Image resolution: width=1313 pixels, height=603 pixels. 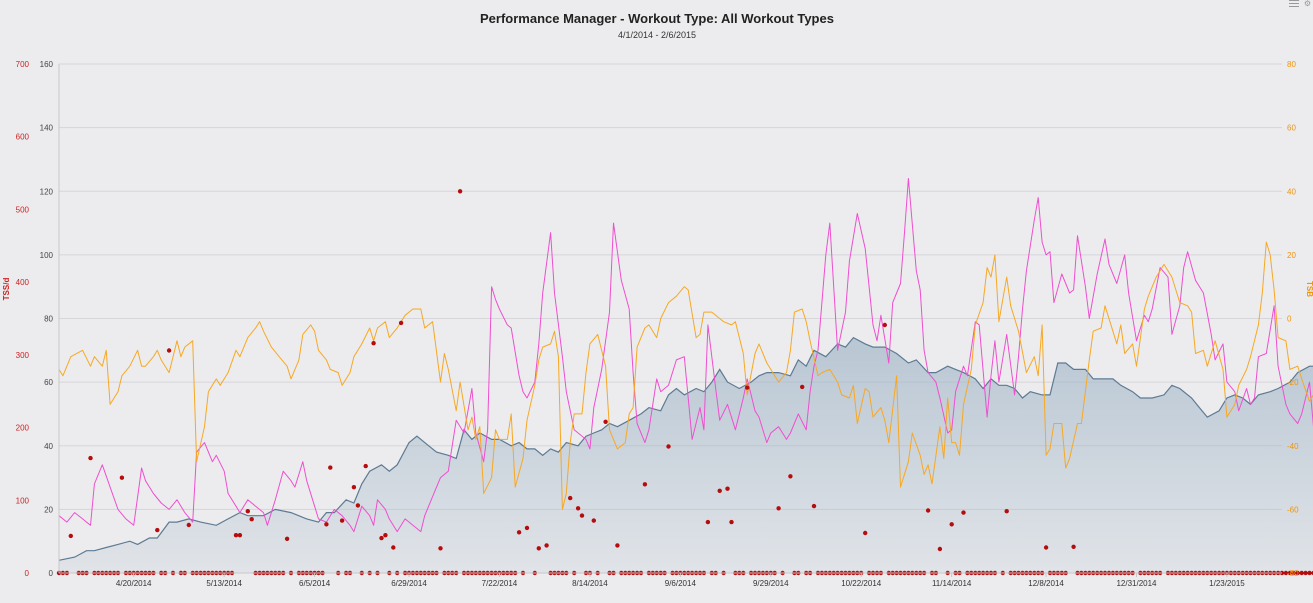 I want to click on tss-axis-tick: 700, so click(x=23, y=64).